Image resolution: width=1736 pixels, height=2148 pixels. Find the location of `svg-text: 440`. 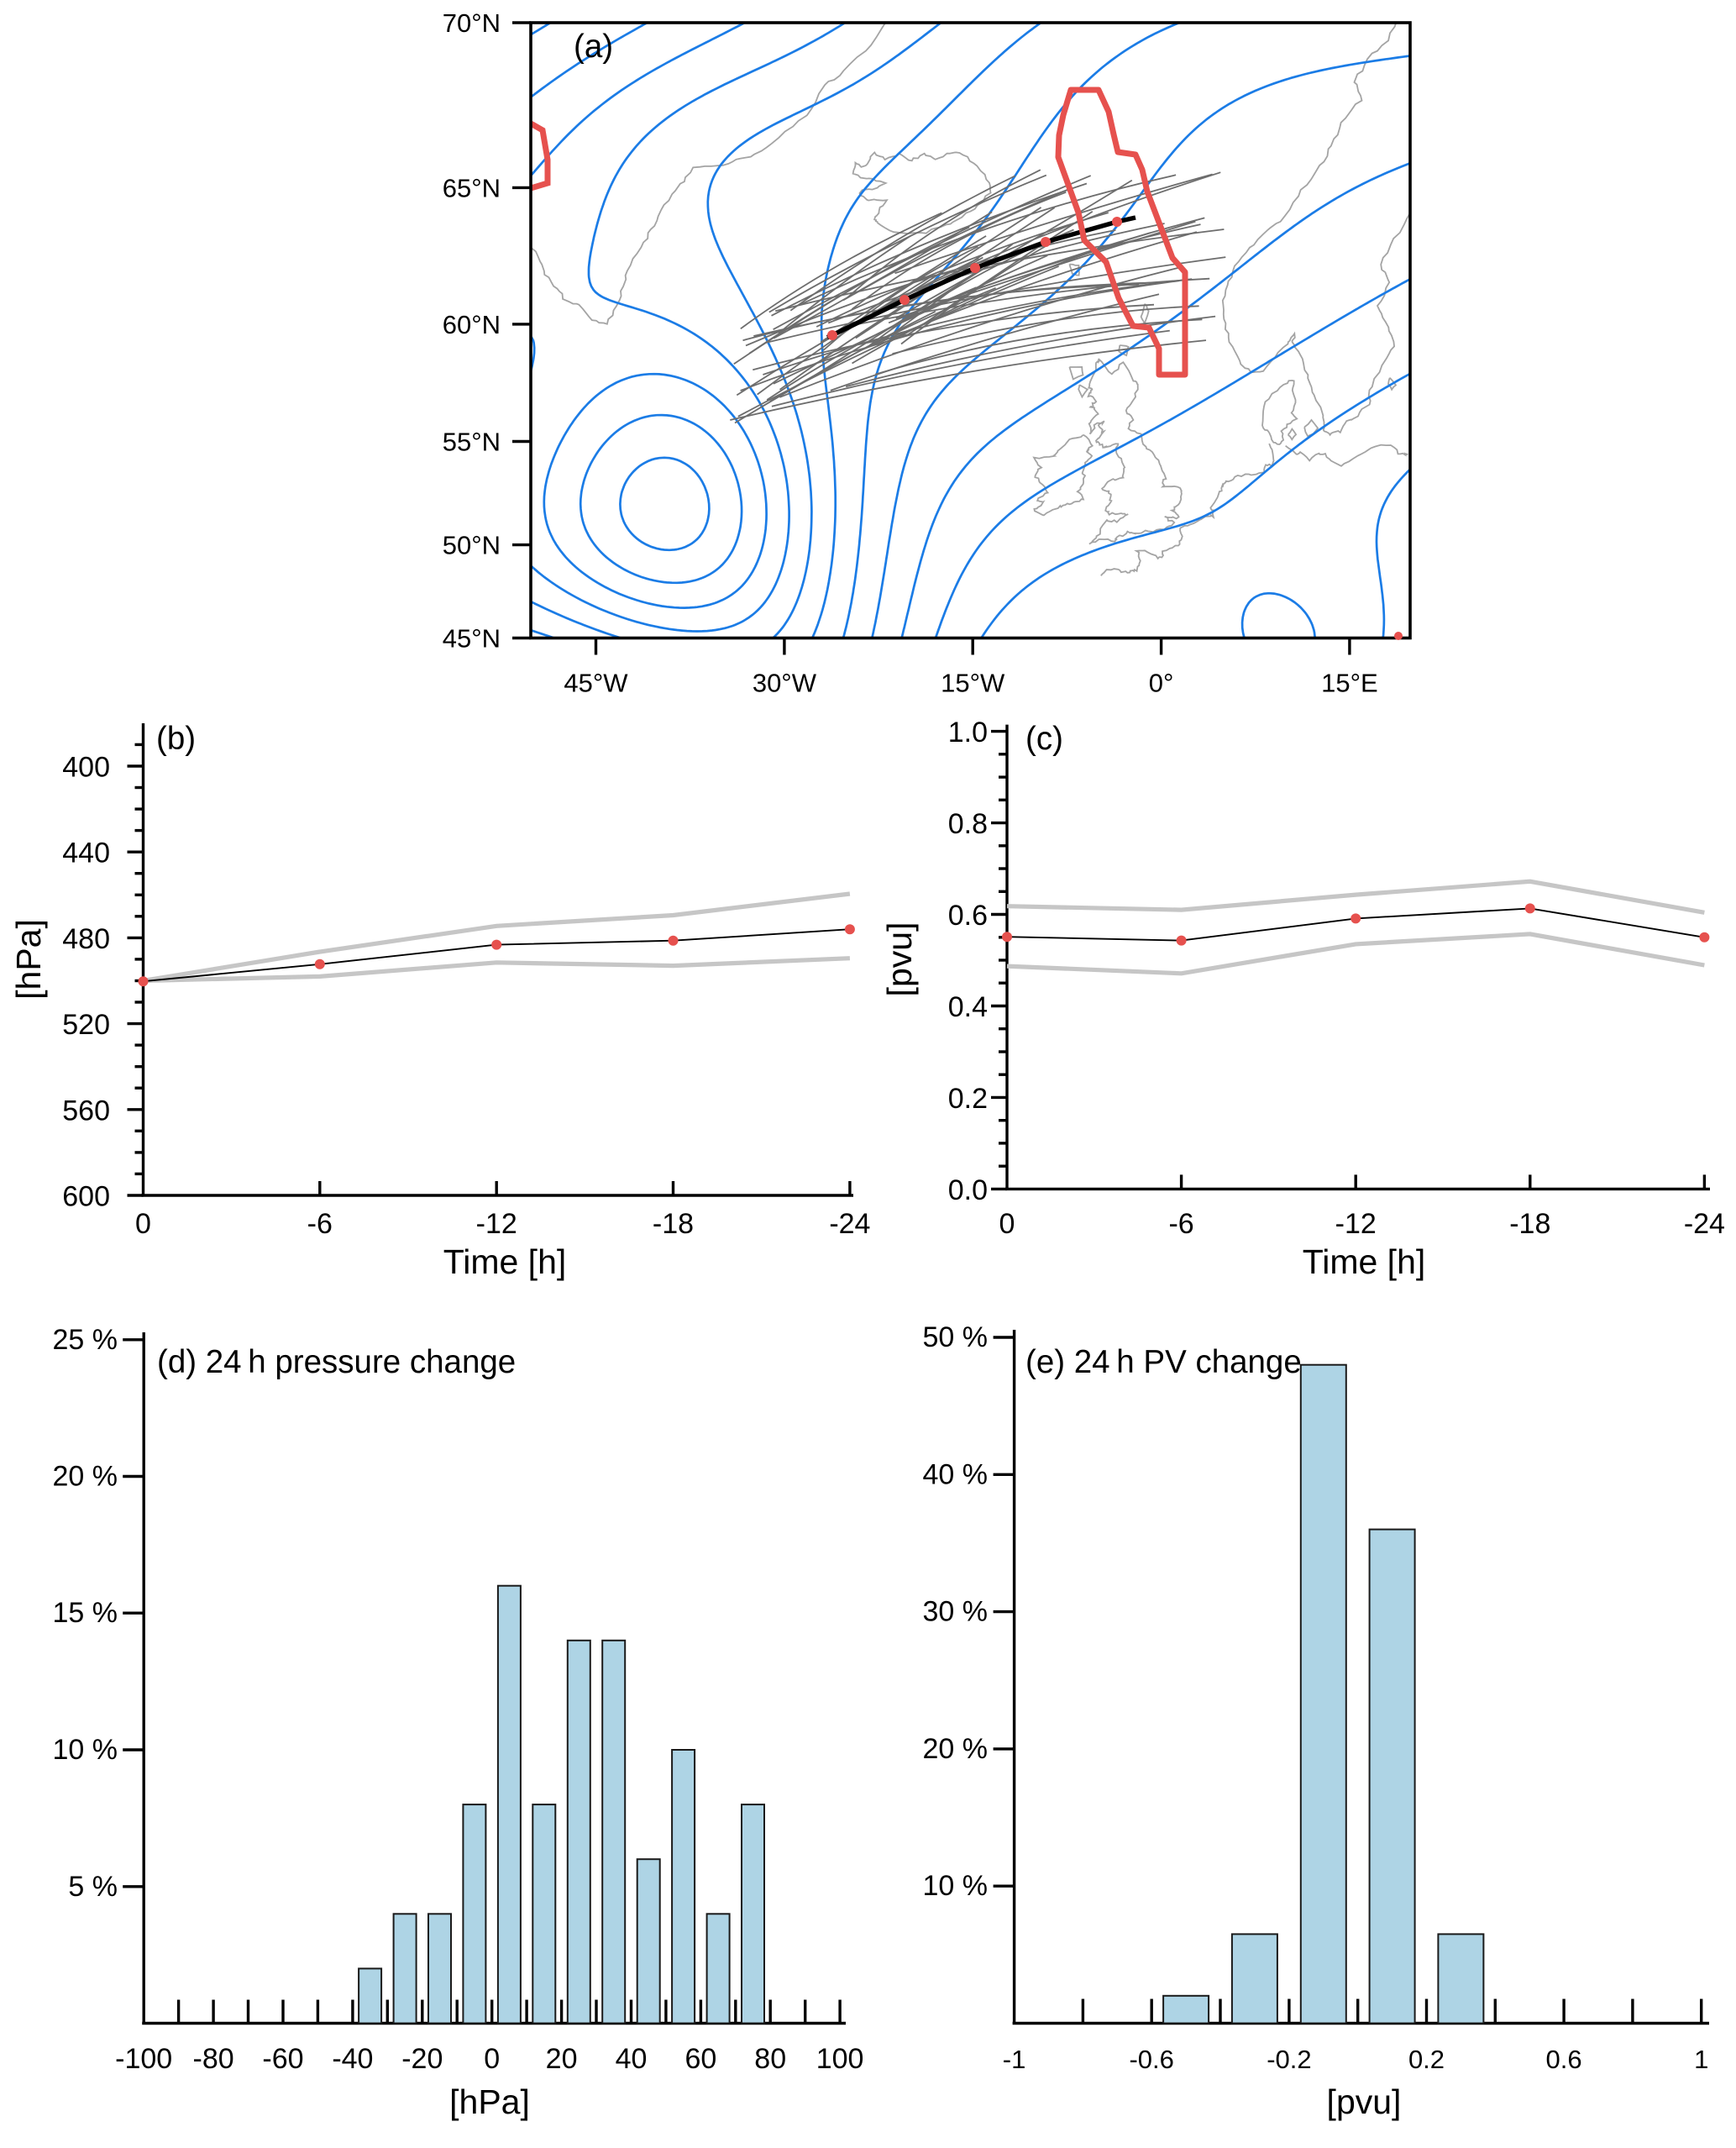

svg-text: 440 is located at coordinates (86, 854).